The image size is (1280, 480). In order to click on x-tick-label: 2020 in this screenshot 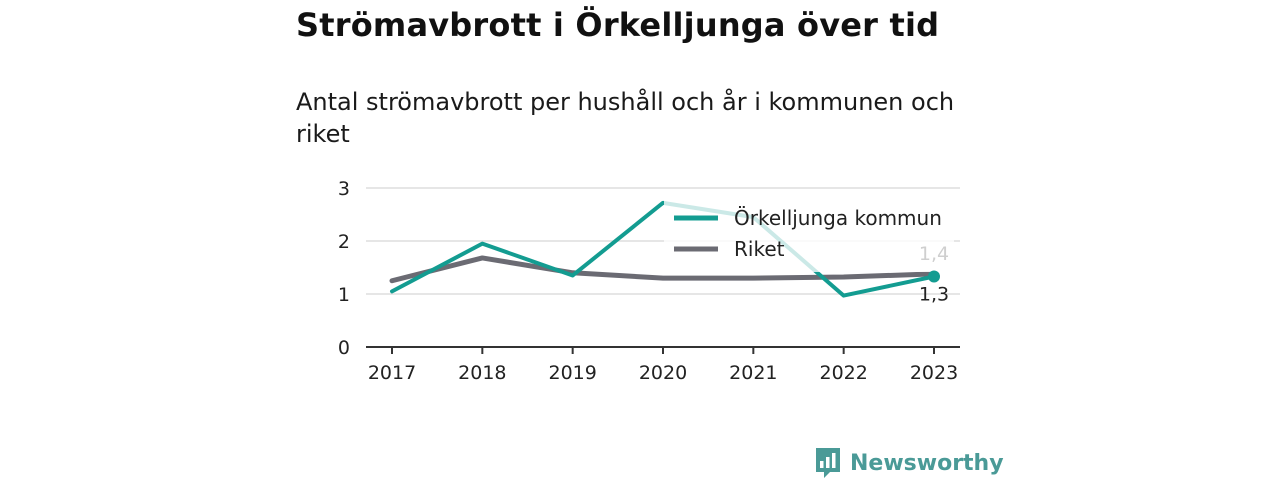, I will do `click(663, 373)`.